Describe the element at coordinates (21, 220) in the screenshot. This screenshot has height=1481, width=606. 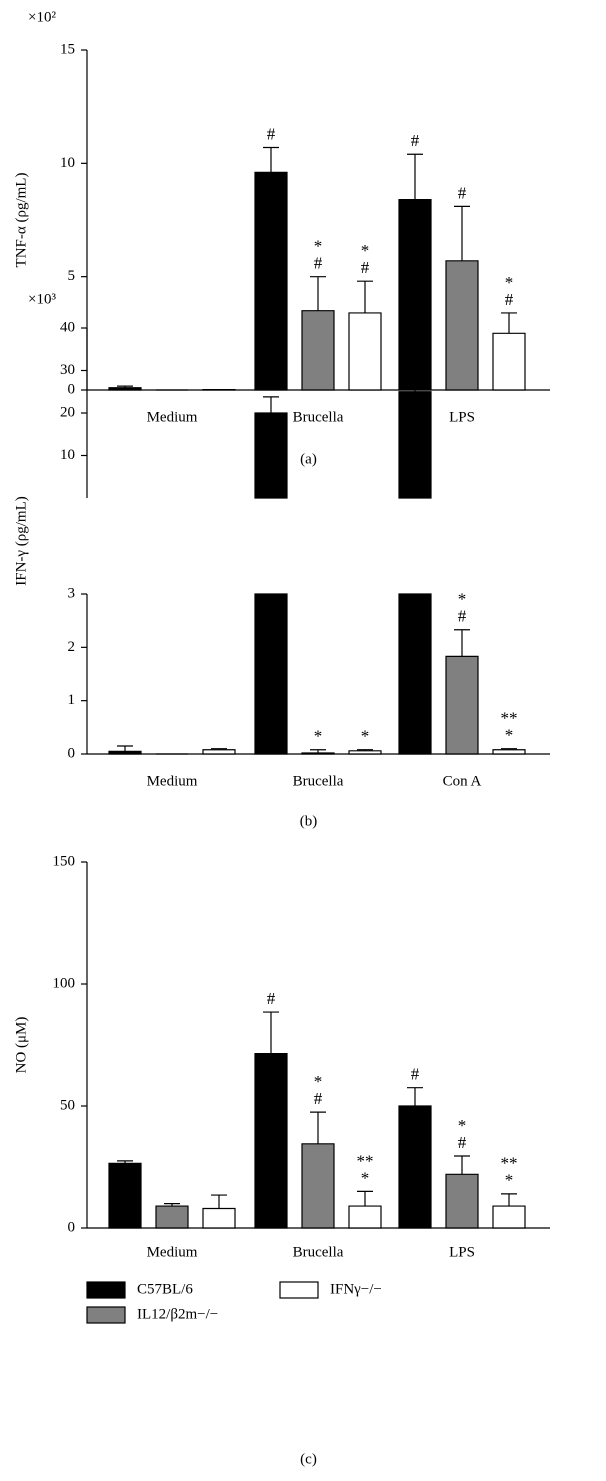
I see `y-axis-label: TNF-α (ρg/mL)` at that location.